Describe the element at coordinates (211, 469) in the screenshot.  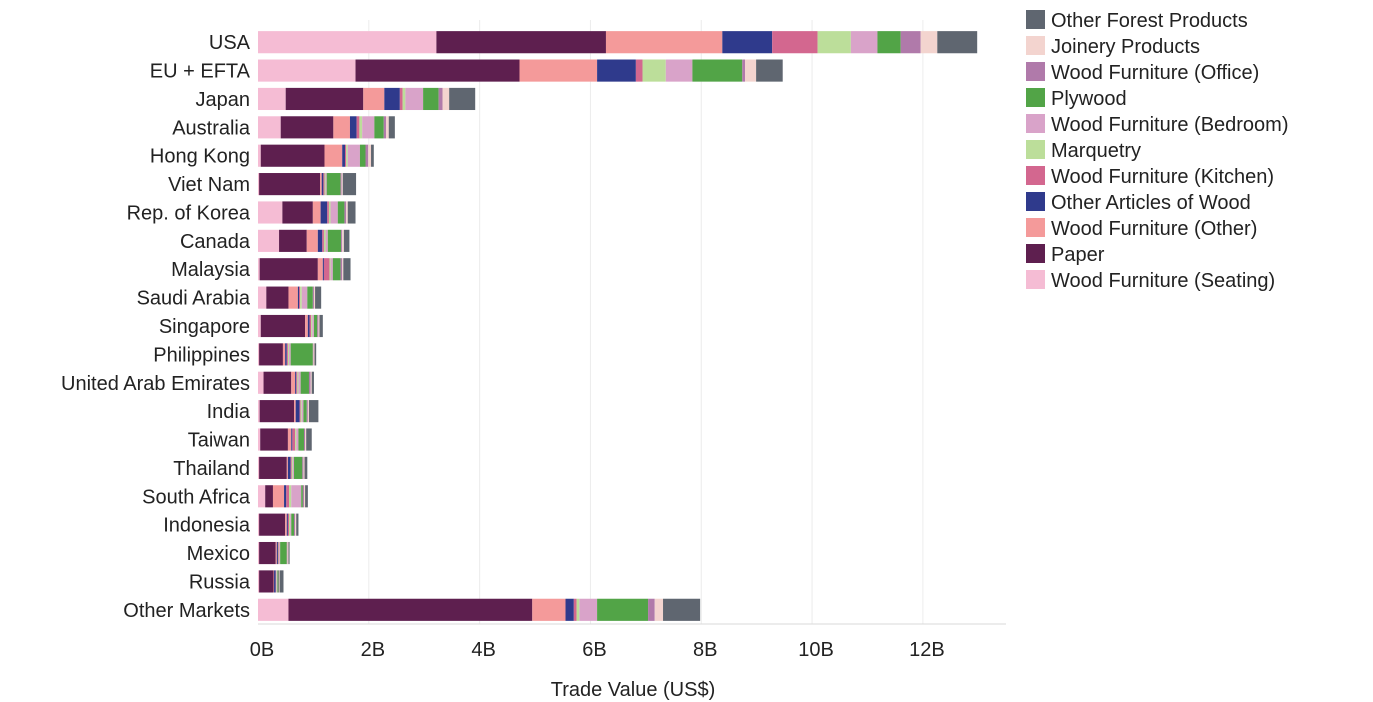
I see `category-label: Thailand` at that location.